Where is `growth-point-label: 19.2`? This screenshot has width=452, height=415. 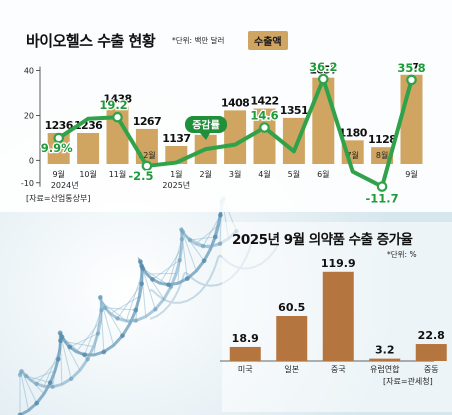
growth-point-label: 19.2 is located at coordinates (113, 105).